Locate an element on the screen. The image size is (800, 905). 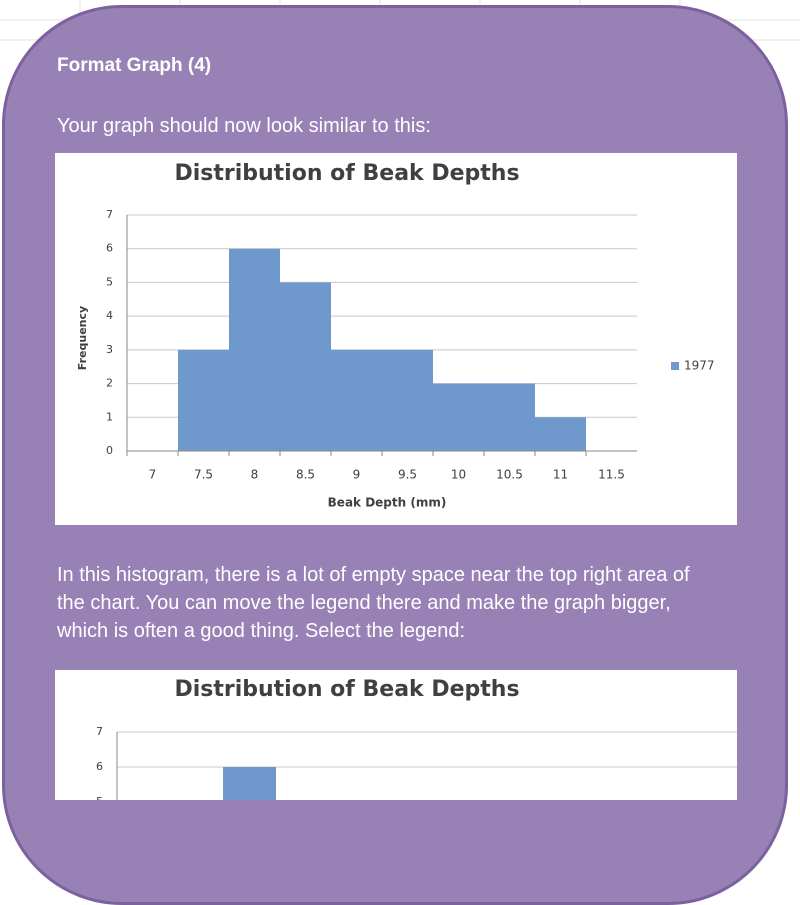
y-tick-label: 4 is located at coordinates (109, 315).